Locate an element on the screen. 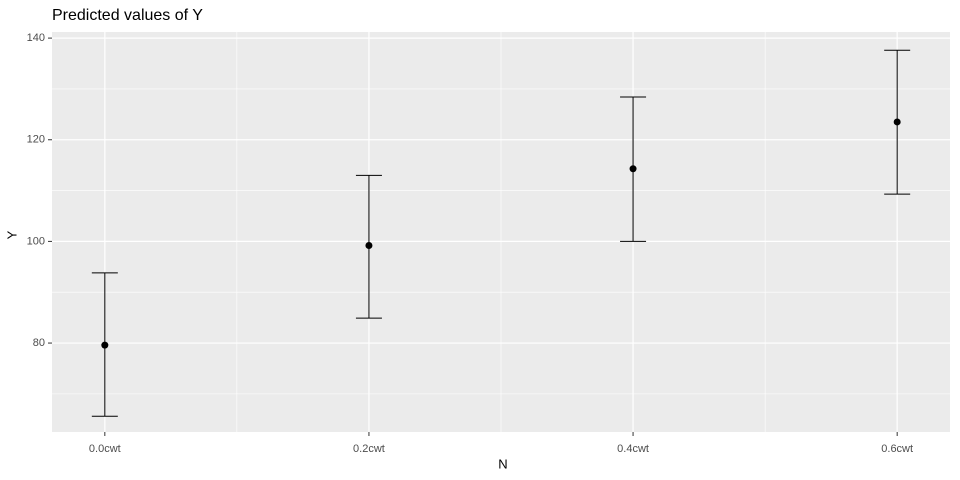 Image resolution: width=960 pixels, height=480 pixels. x-axis-label: N is located at coordinates (502, 463).